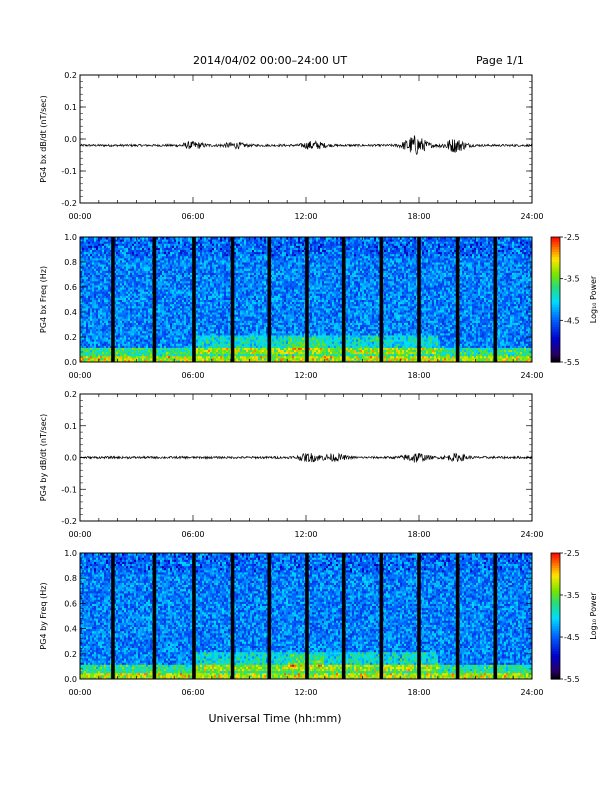  Describe the element at coordinates (69, 171) in the screenshot. I see `y-tick-label: -0.1` at that location.